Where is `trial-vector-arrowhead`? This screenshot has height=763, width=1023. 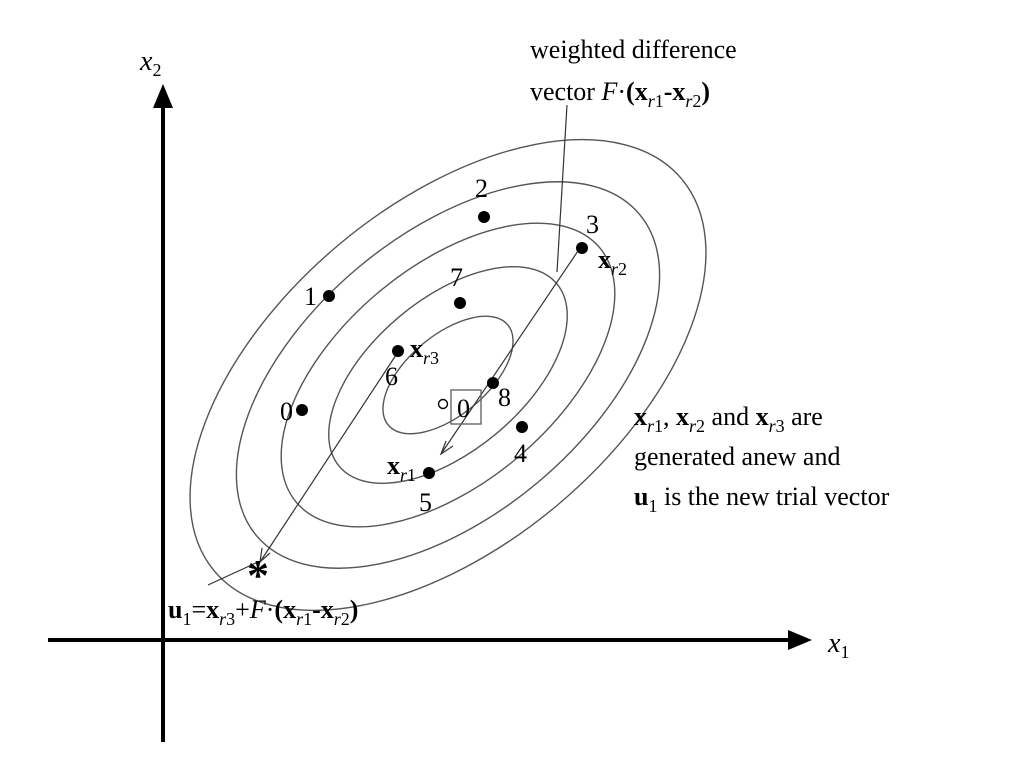
trial-vector-arrowhead is located at coordinates (265, 555).